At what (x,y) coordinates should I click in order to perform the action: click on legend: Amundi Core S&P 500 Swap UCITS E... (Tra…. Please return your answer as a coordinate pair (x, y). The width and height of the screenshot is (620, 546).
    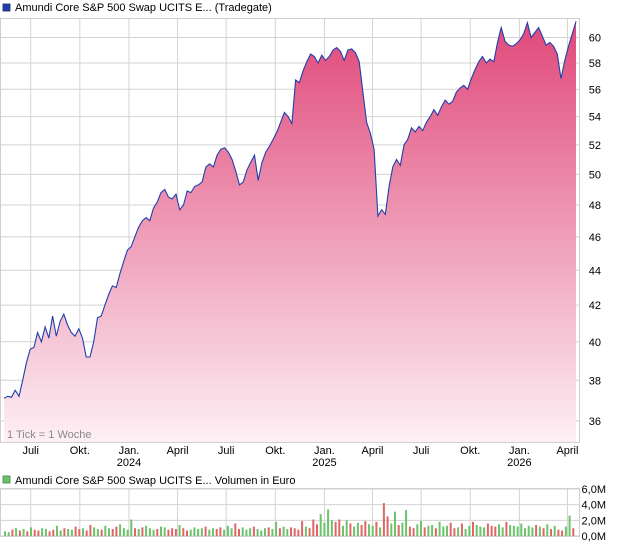
    Looking at the image, I should click on (137, 8).